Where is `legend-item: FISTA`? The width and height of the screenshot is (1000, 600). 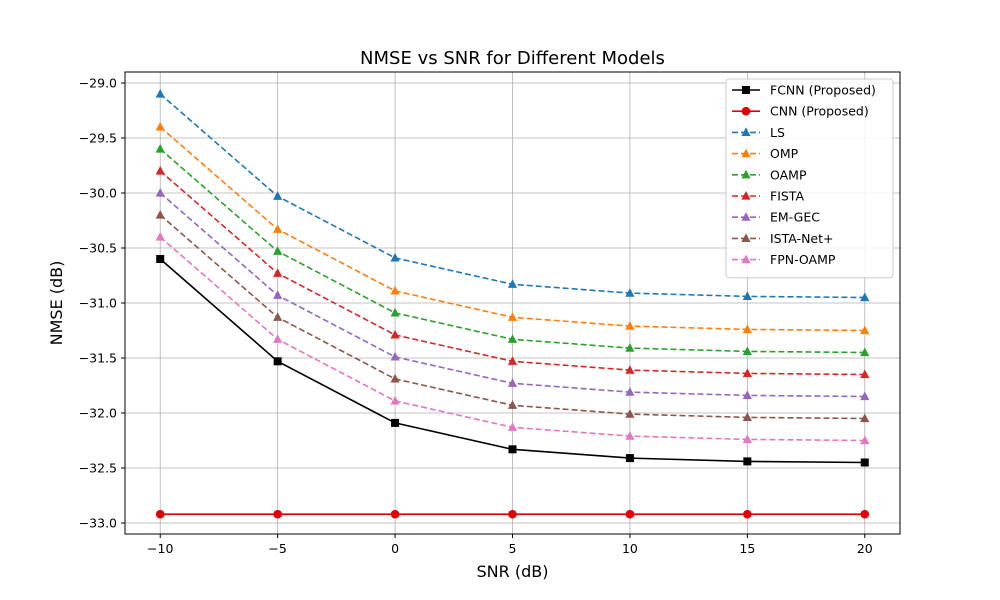
legend-item: FISTA is located at coordinates (768, 196).